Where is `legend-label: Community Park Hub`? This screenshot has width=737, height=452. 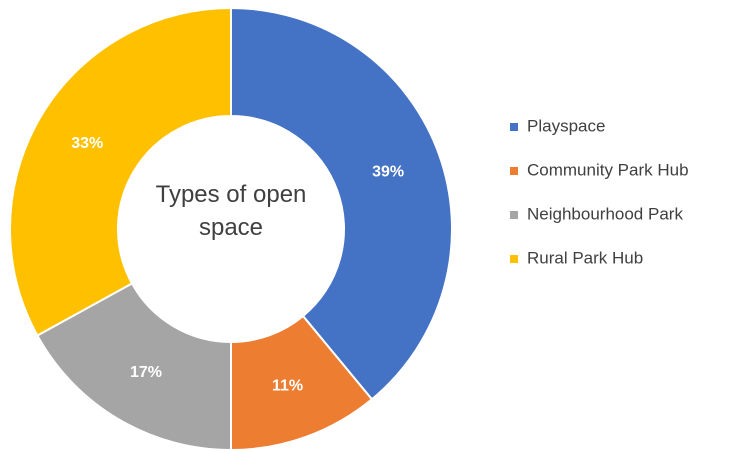 legend-label: Community Park Hub is located at coordinates (608, 169).